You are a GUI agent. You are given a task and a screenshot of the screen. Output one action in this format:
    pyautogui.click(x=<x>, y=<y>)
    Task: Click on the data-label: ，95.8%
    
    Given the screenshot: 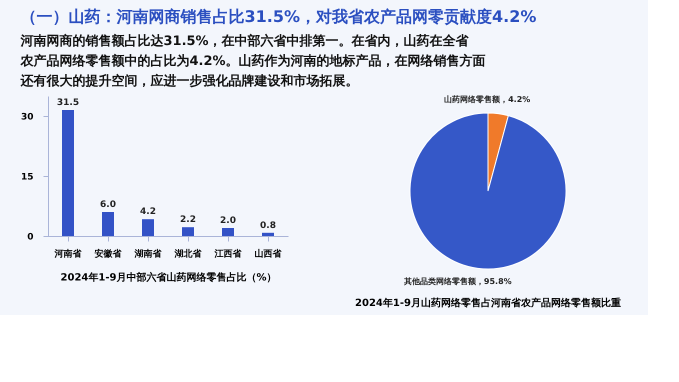 What is the action you would take?
    pyautogui.click(x=494, y=281)
    